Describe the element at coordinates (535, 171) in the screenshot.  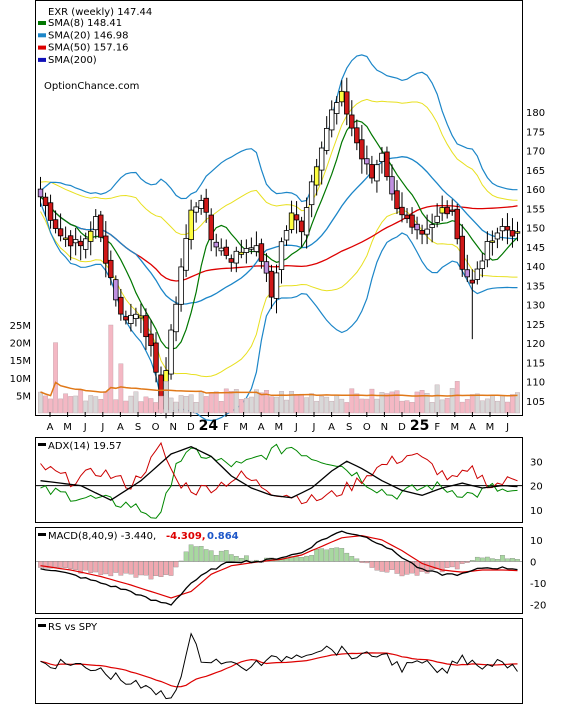
I see `price-tick-label: 165` at that location.